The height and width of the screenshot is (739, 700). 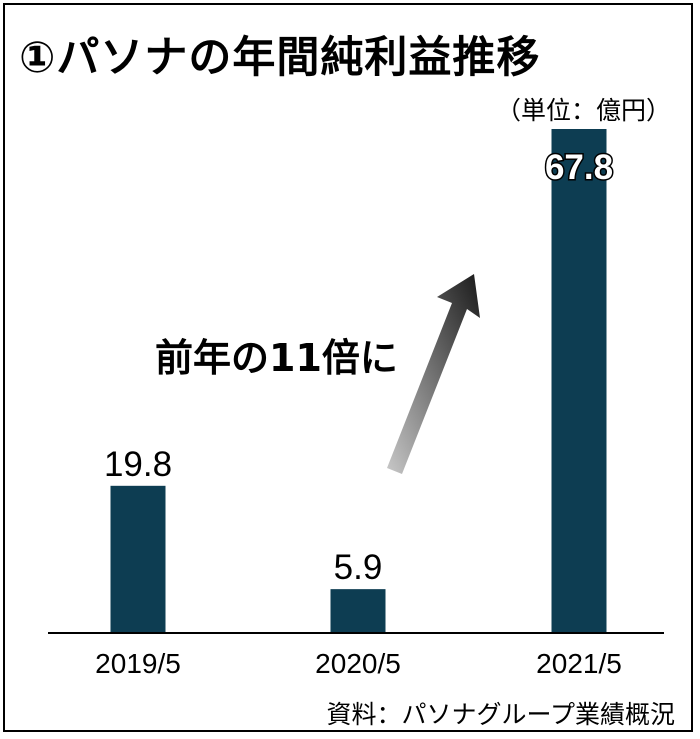 I want to click on category-label-2021/5: 2021/5, so click(x=579, y=663).